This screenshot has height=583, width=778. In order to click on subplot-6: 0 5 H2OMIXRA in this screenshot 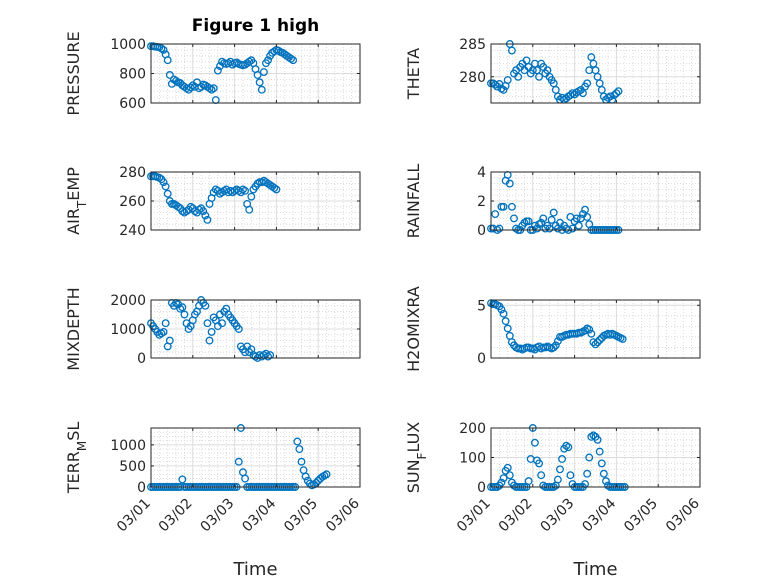, I will do `click(552, 329)`.